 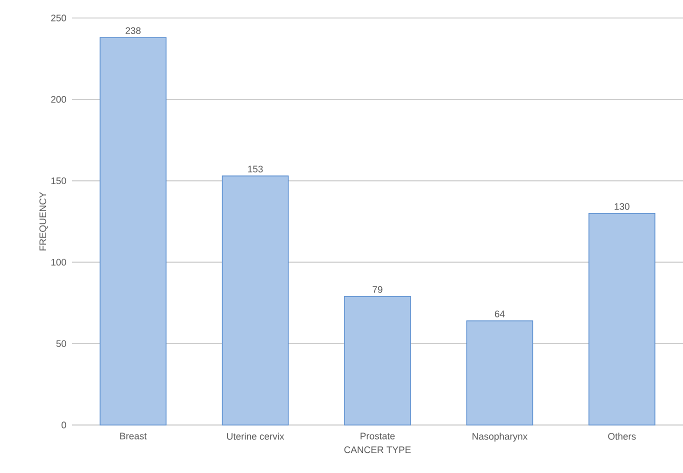 What do you see at coordinates (133, 436) in the screenshot?
I see `x-tick-label: Breast` at bounding box center [133, 436].